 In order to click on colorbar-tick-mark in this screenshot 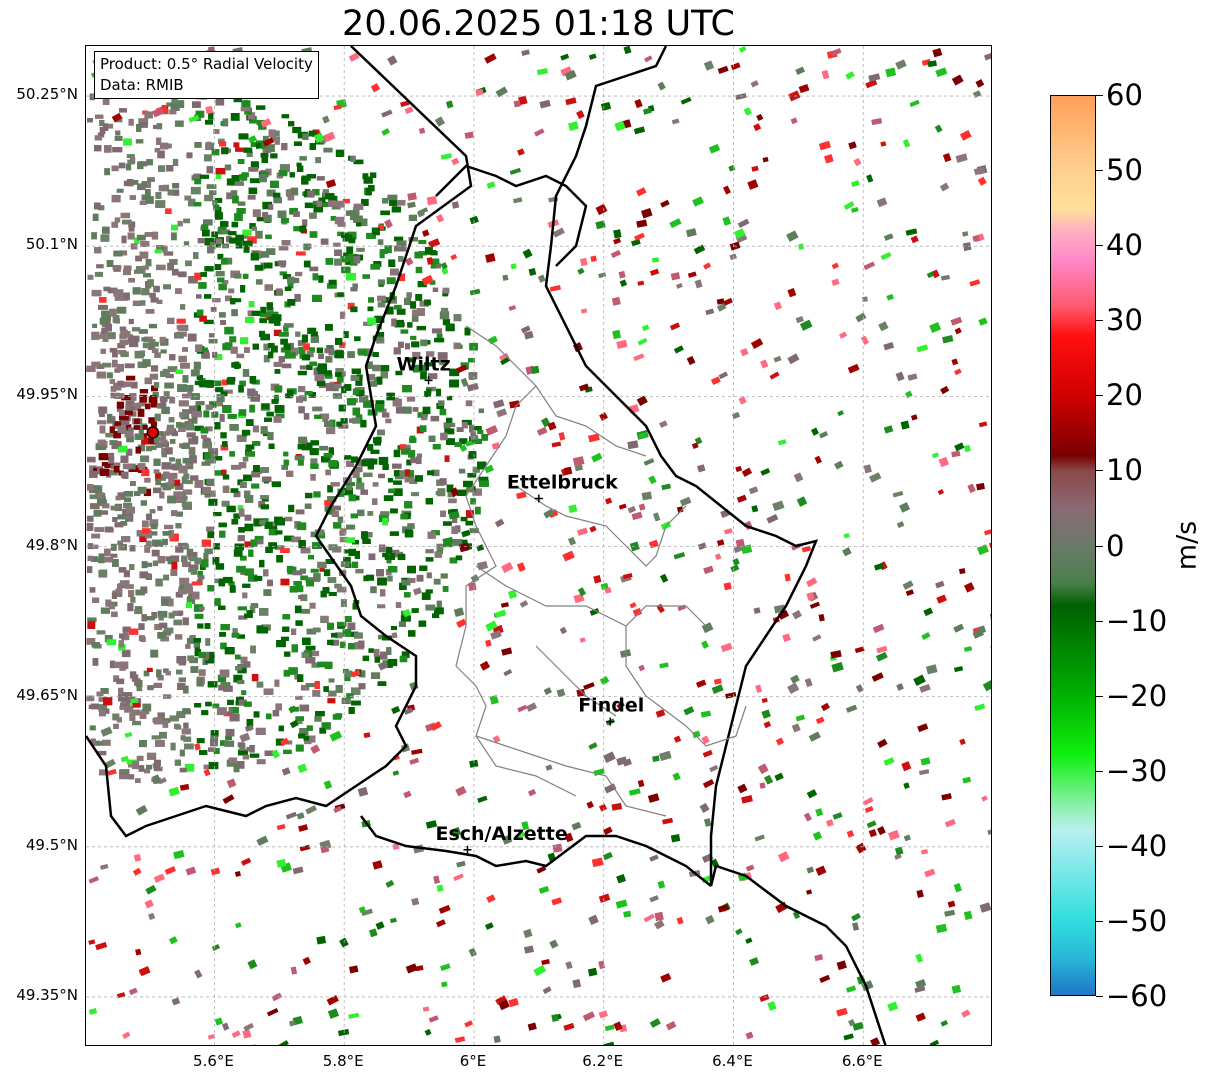, I will do `click(1099, 95)`.